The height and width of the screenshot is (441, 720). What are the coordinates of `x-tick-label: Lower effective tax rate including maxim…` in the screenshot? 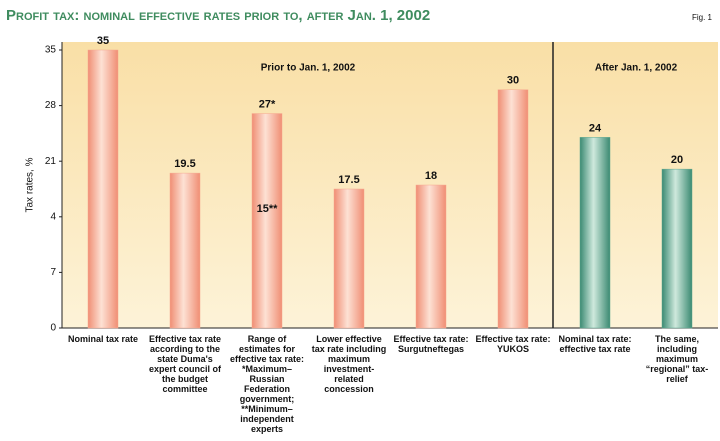 It's located at (349, 364).